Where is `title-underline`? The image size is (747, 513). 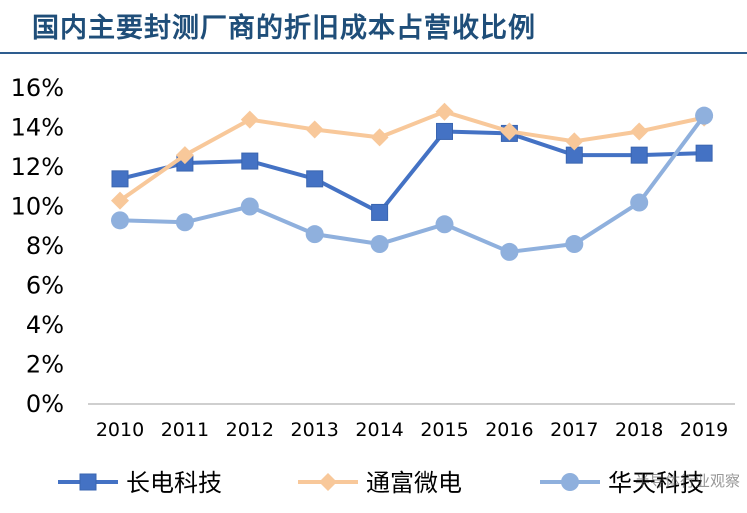
title-underline is located at coordinates (373, 53).